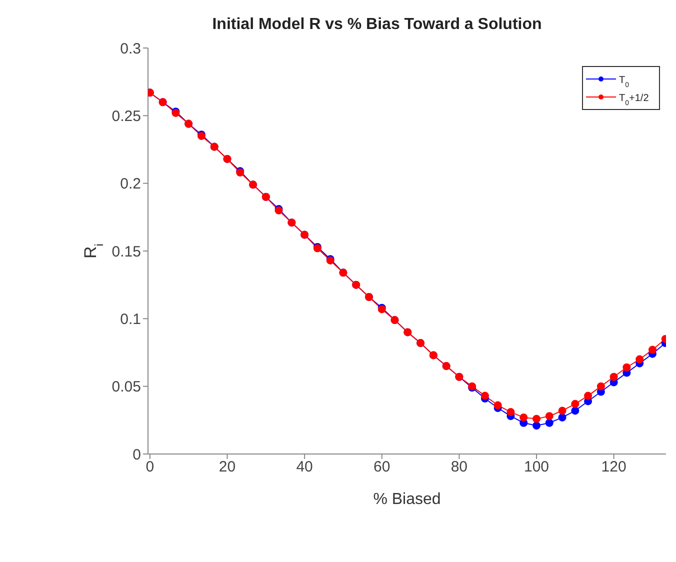 The height and width of the screenshot is (562, 676). Describe the element at coordinates (136, 455) in the screenshot. I see `y-tick-label: 0` at that location.